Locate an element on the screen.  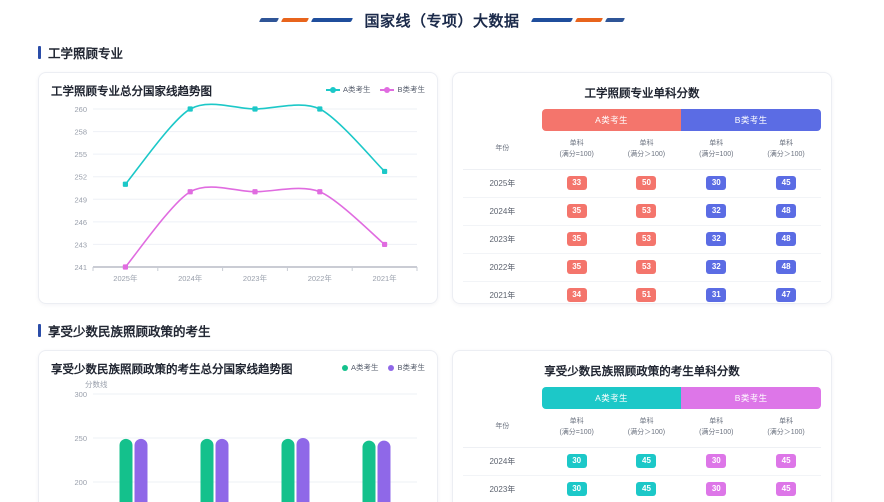
svg-text: 246 is located at coordinates (80, 222).